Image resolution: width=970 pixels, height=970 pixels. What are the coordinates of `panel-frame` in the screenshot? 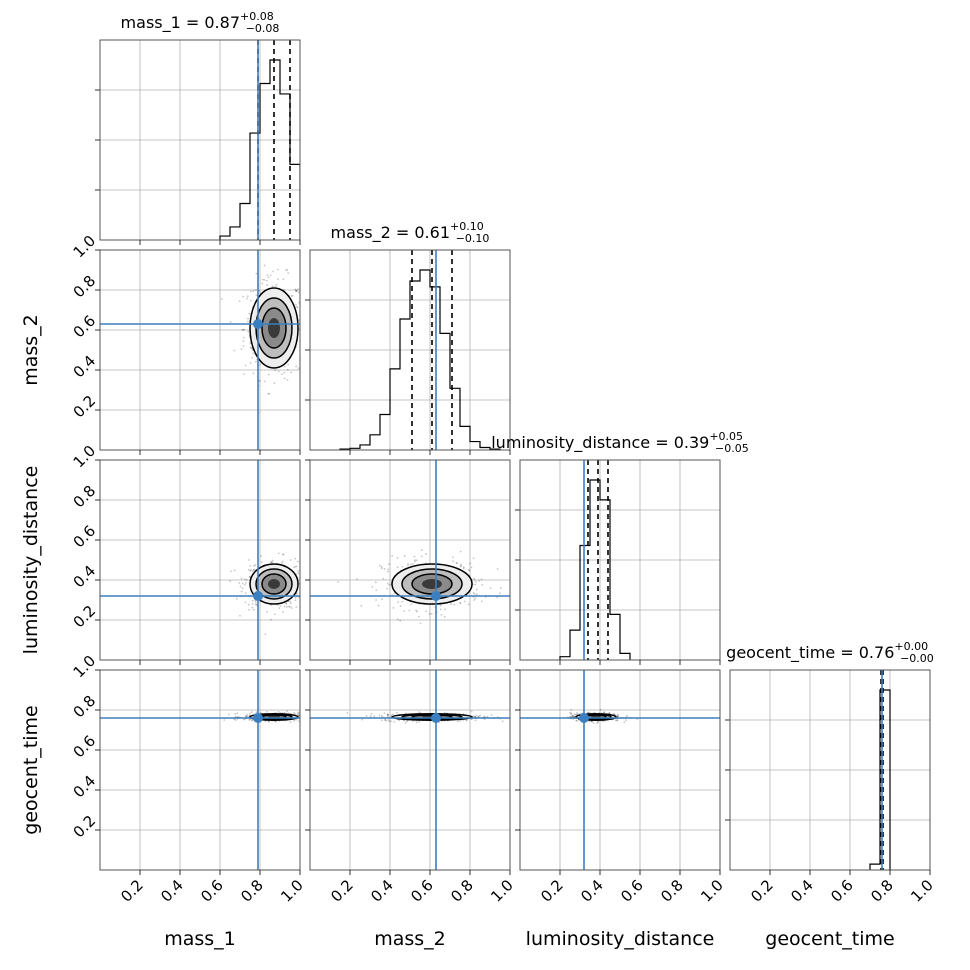 It's located at (830, 770).